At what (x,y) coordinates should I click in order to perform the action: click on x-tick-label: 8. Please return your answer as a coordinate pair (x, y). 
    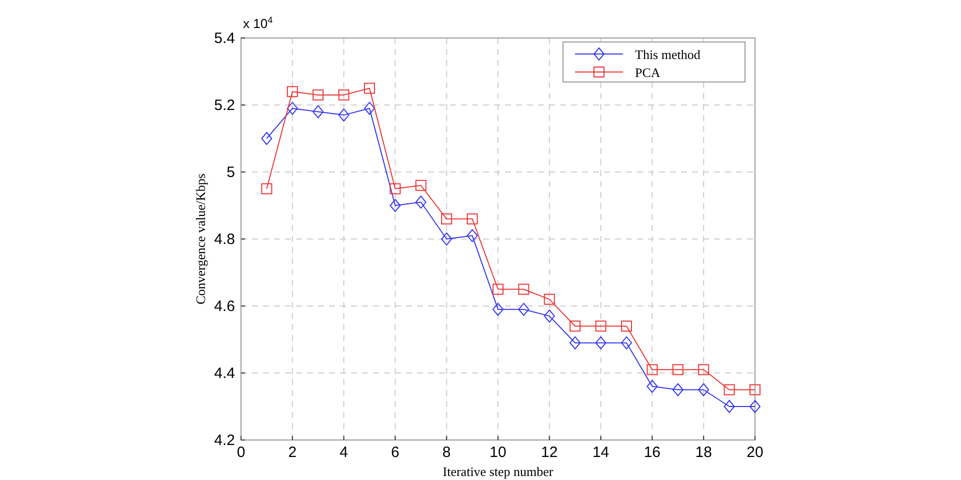
    Looking at the image, I should click on (446, 452).